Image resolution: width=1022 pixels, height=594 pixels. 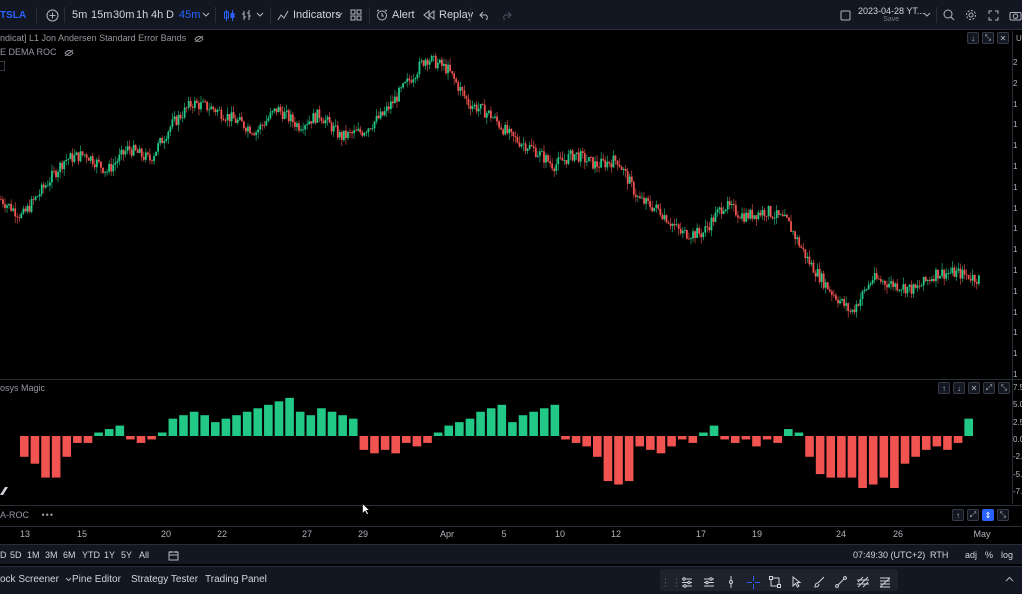 I want to click on interval-30m: 30m, so click(x=123, y=15).